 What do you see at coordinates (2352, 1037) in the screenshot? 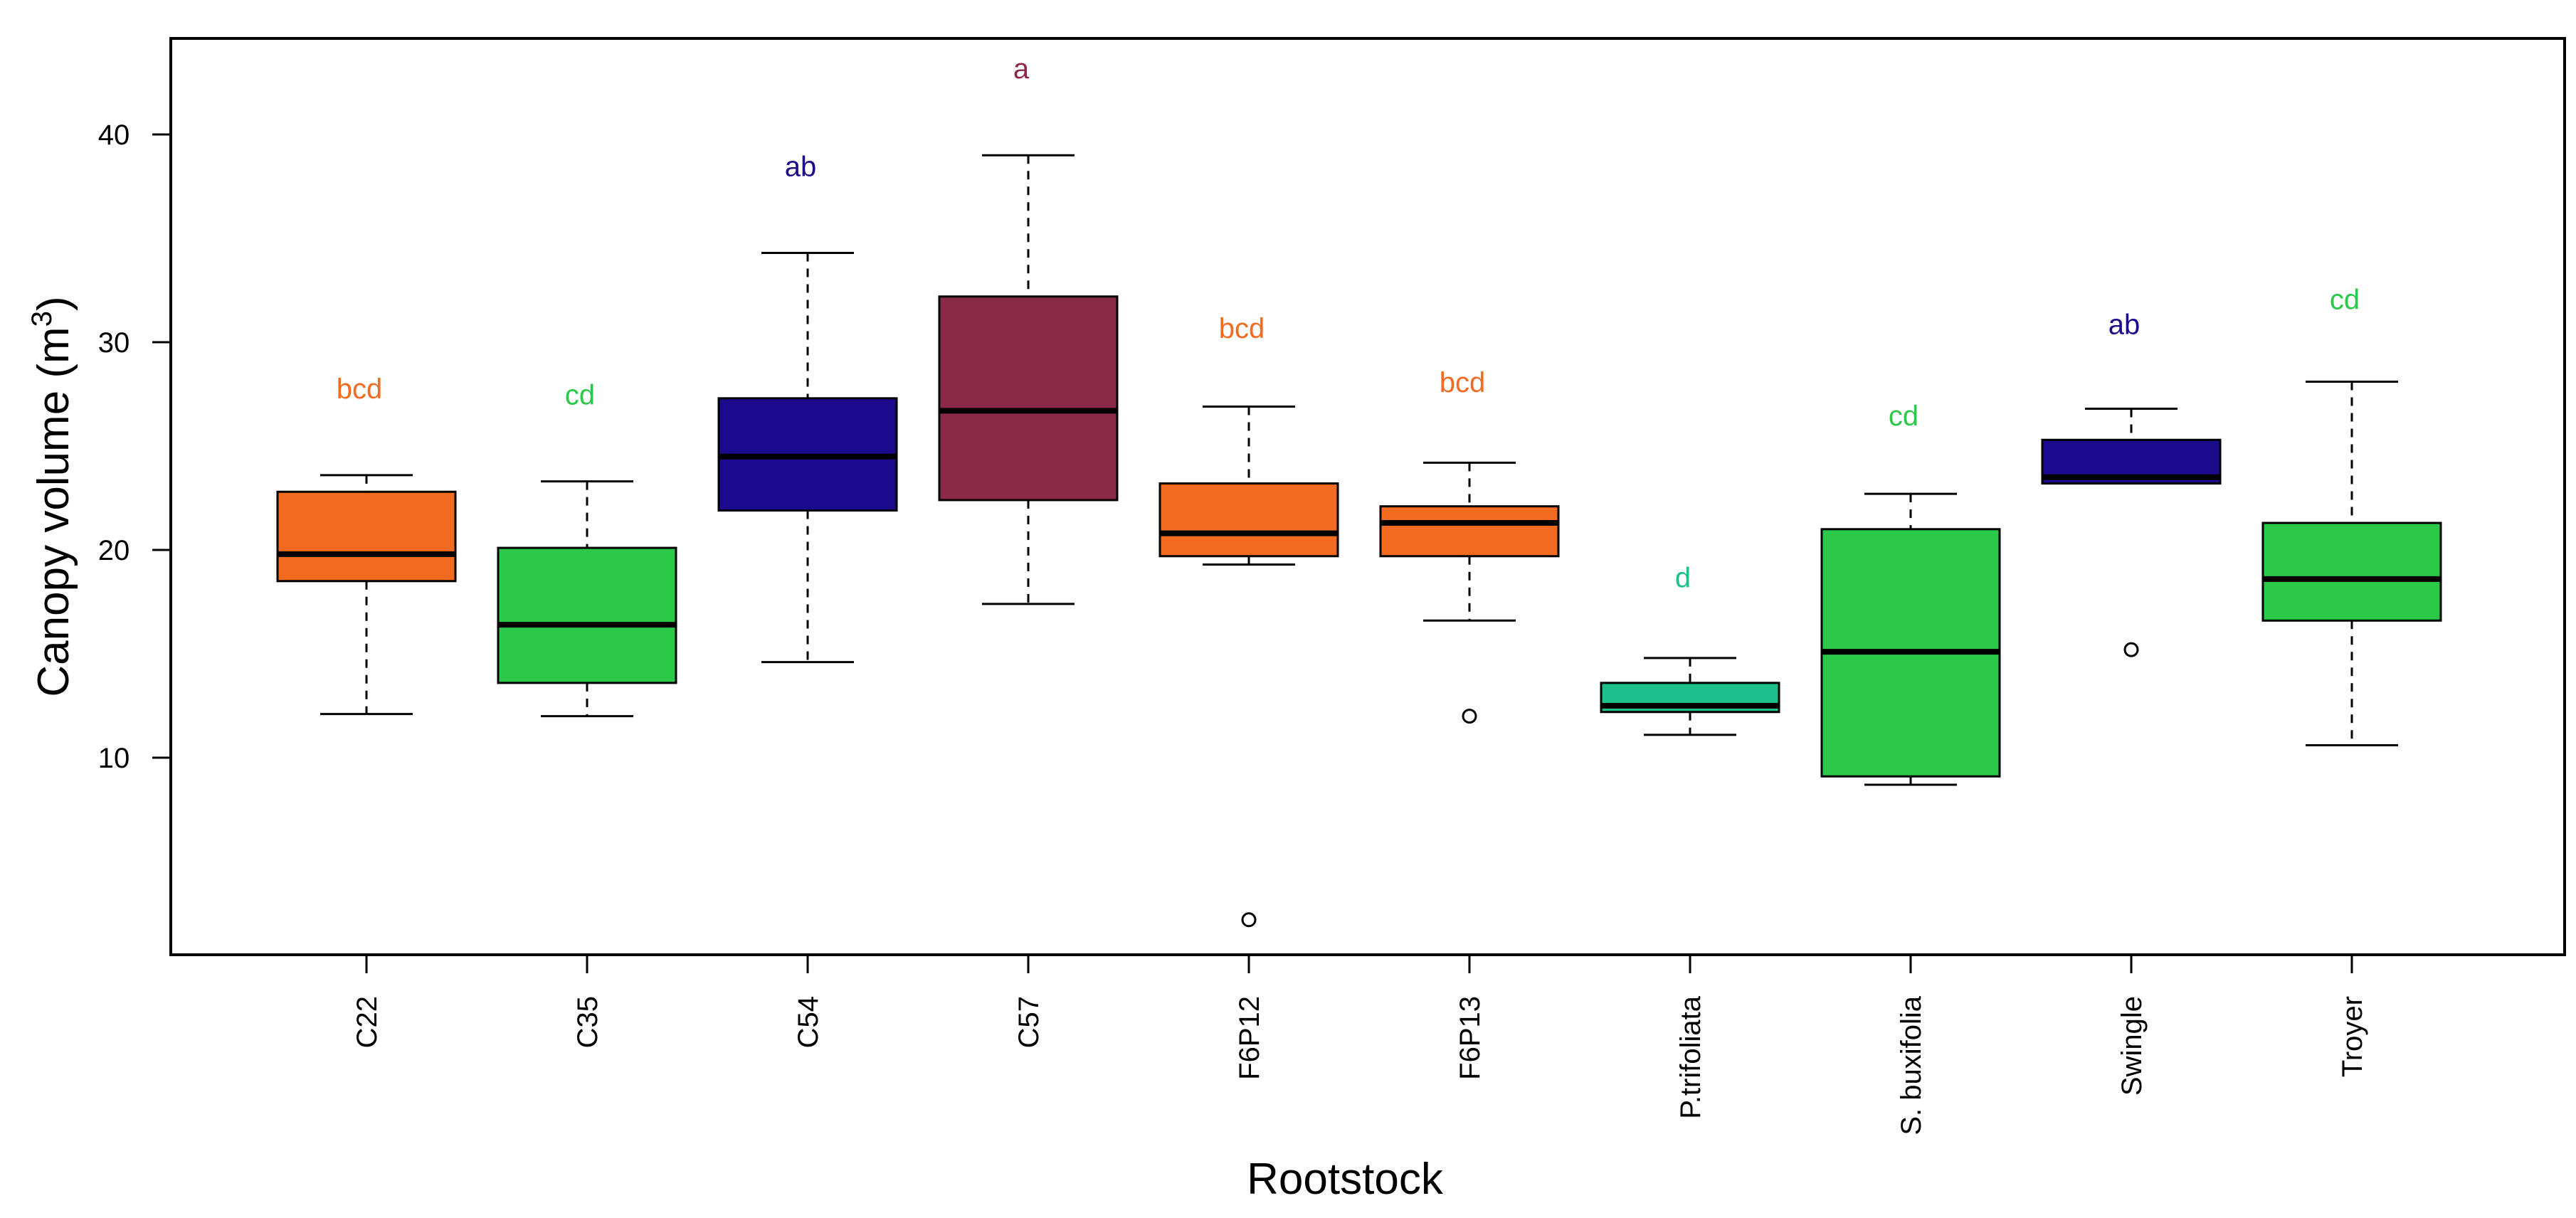
I see `x-category-label: Troyer` at bounding box center [2352, 1037].